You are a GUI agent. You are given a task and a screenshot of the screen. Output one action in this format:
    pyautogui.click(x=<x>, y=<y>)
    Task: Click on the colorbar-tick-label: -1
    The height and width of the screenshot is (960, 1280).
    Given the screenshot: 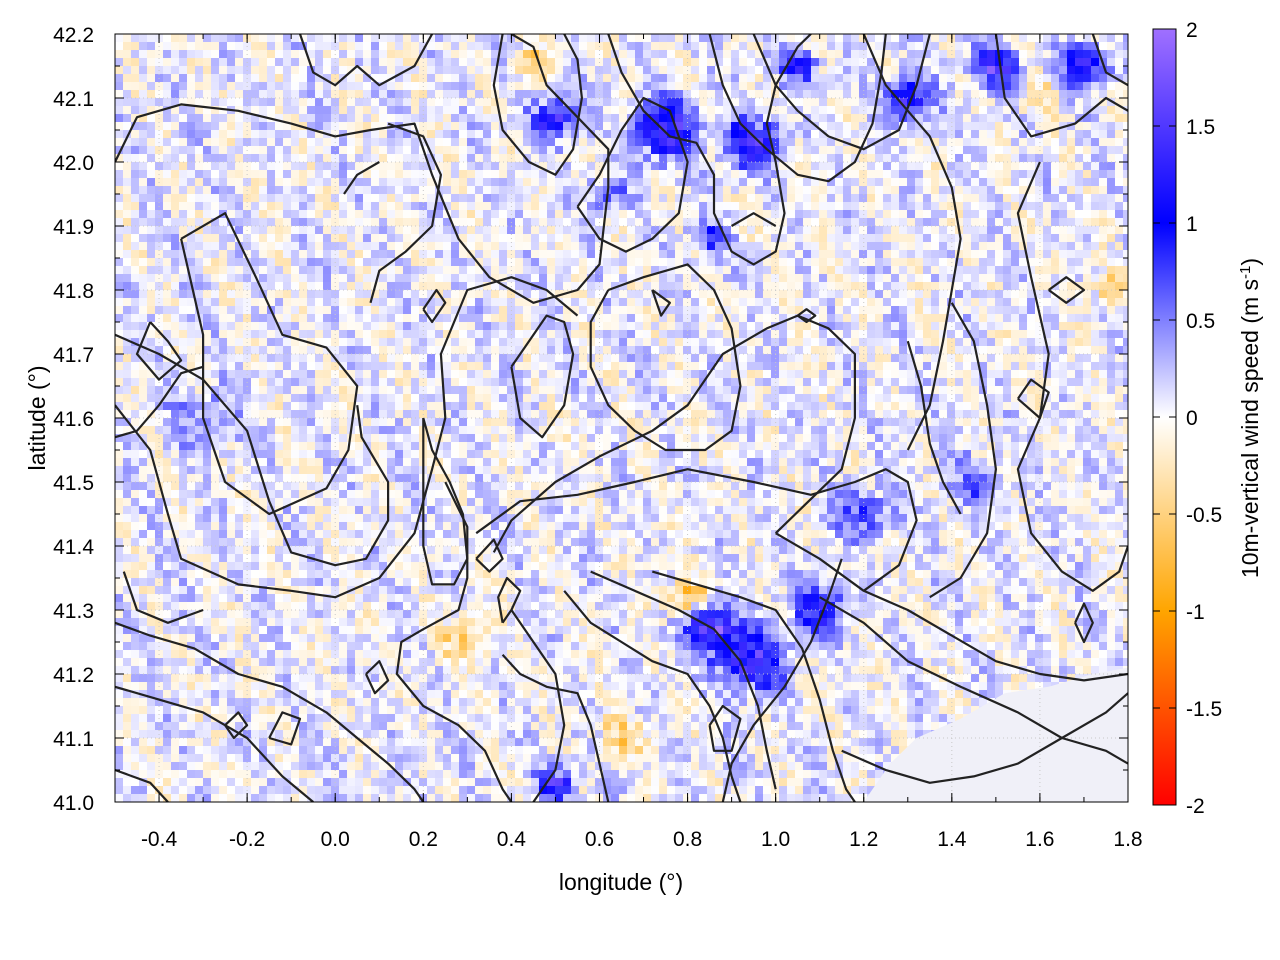 What is the action you would take?
    pyautogui.click(x=1195, y=612)
    